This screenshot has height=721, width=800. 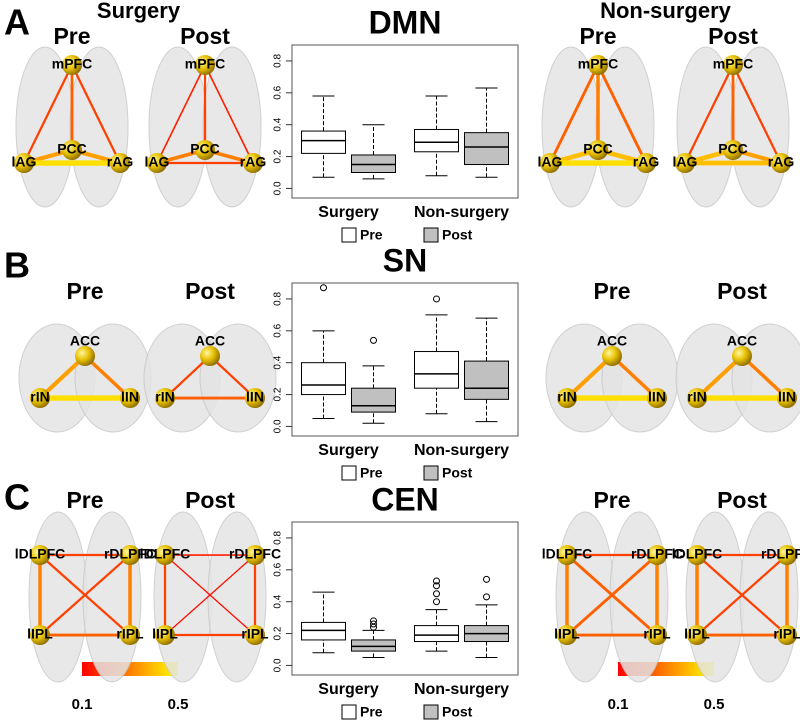 What do you see at coordinates (17, 497) in the screenshot?
I see `panel-letter: C` at bounding box center [17, 497].